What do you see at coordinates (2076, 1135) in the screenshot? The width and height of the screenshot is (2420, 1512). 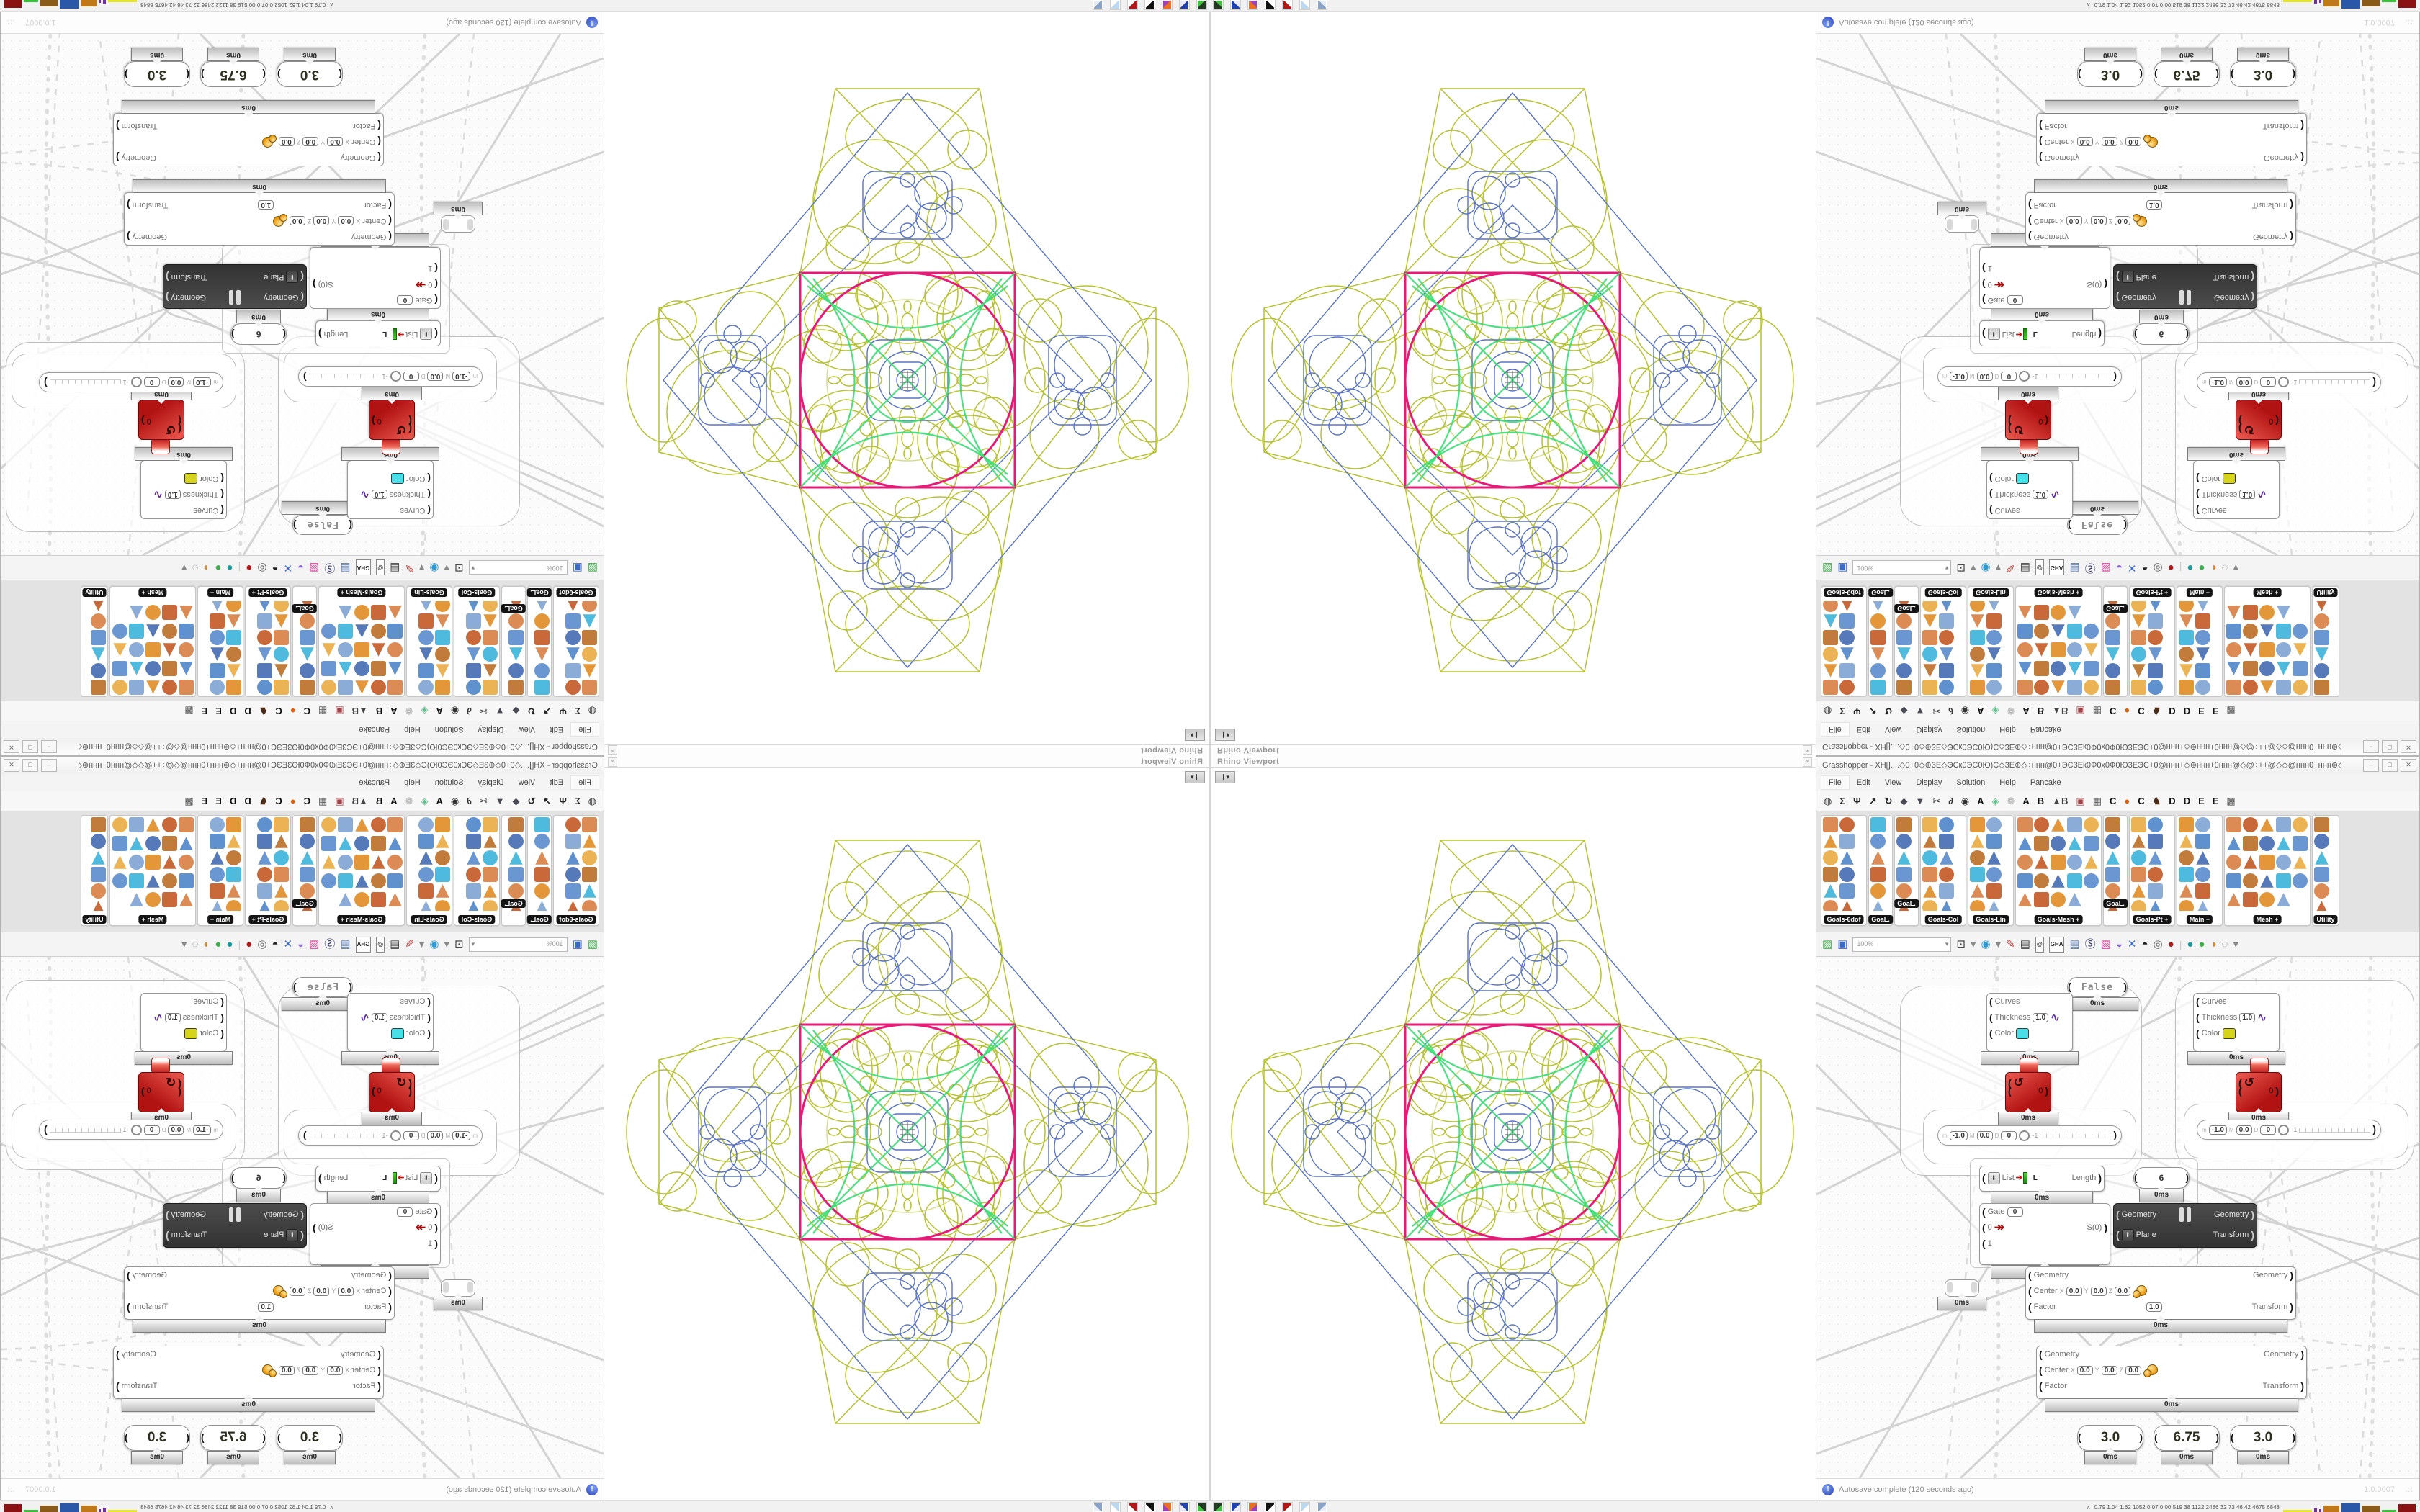 I see `slider-track` at bounding box center [2076, 1135].